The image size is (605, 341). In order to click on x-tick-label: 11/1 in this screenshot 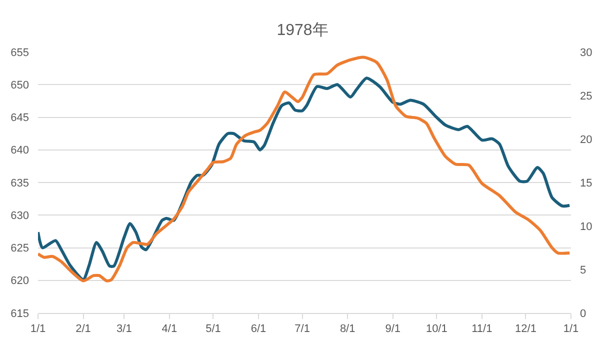, I will do `click(482, 329)`.